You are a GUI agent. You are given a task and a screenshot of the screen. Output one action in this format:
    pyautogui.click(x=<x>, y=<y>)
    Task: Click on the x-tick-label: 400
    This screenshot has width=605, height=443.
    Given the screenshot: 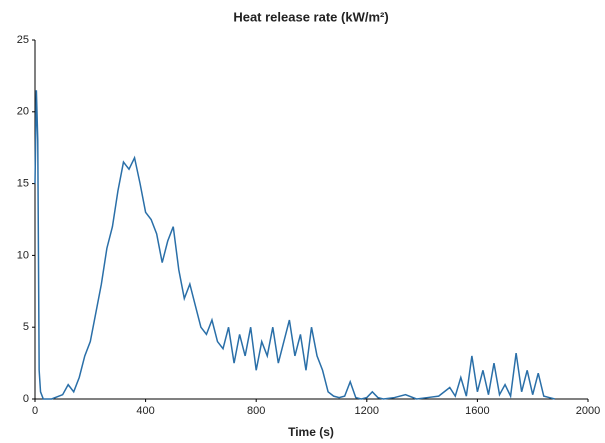 What is the action you would take?
    pyautogui.click(x=145, y=411)
    